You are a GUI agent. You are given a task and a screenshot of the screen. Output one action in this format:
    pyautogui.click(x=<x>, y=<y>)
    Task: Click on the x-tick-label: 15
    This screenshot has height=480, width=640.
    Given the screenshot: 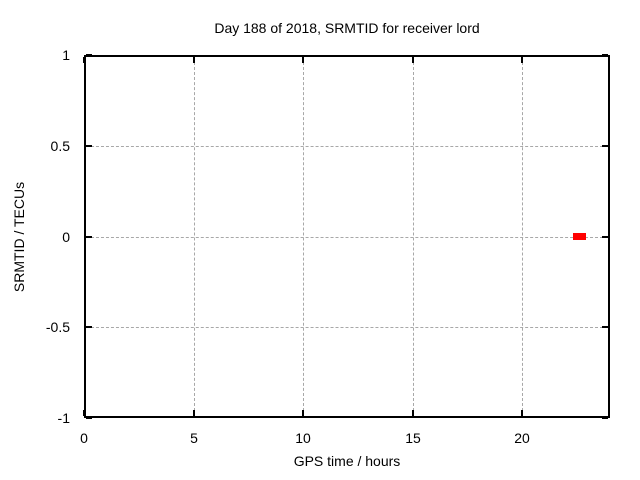 What is the action you would take?
    pyautogui.click(x=413, y=438)
    